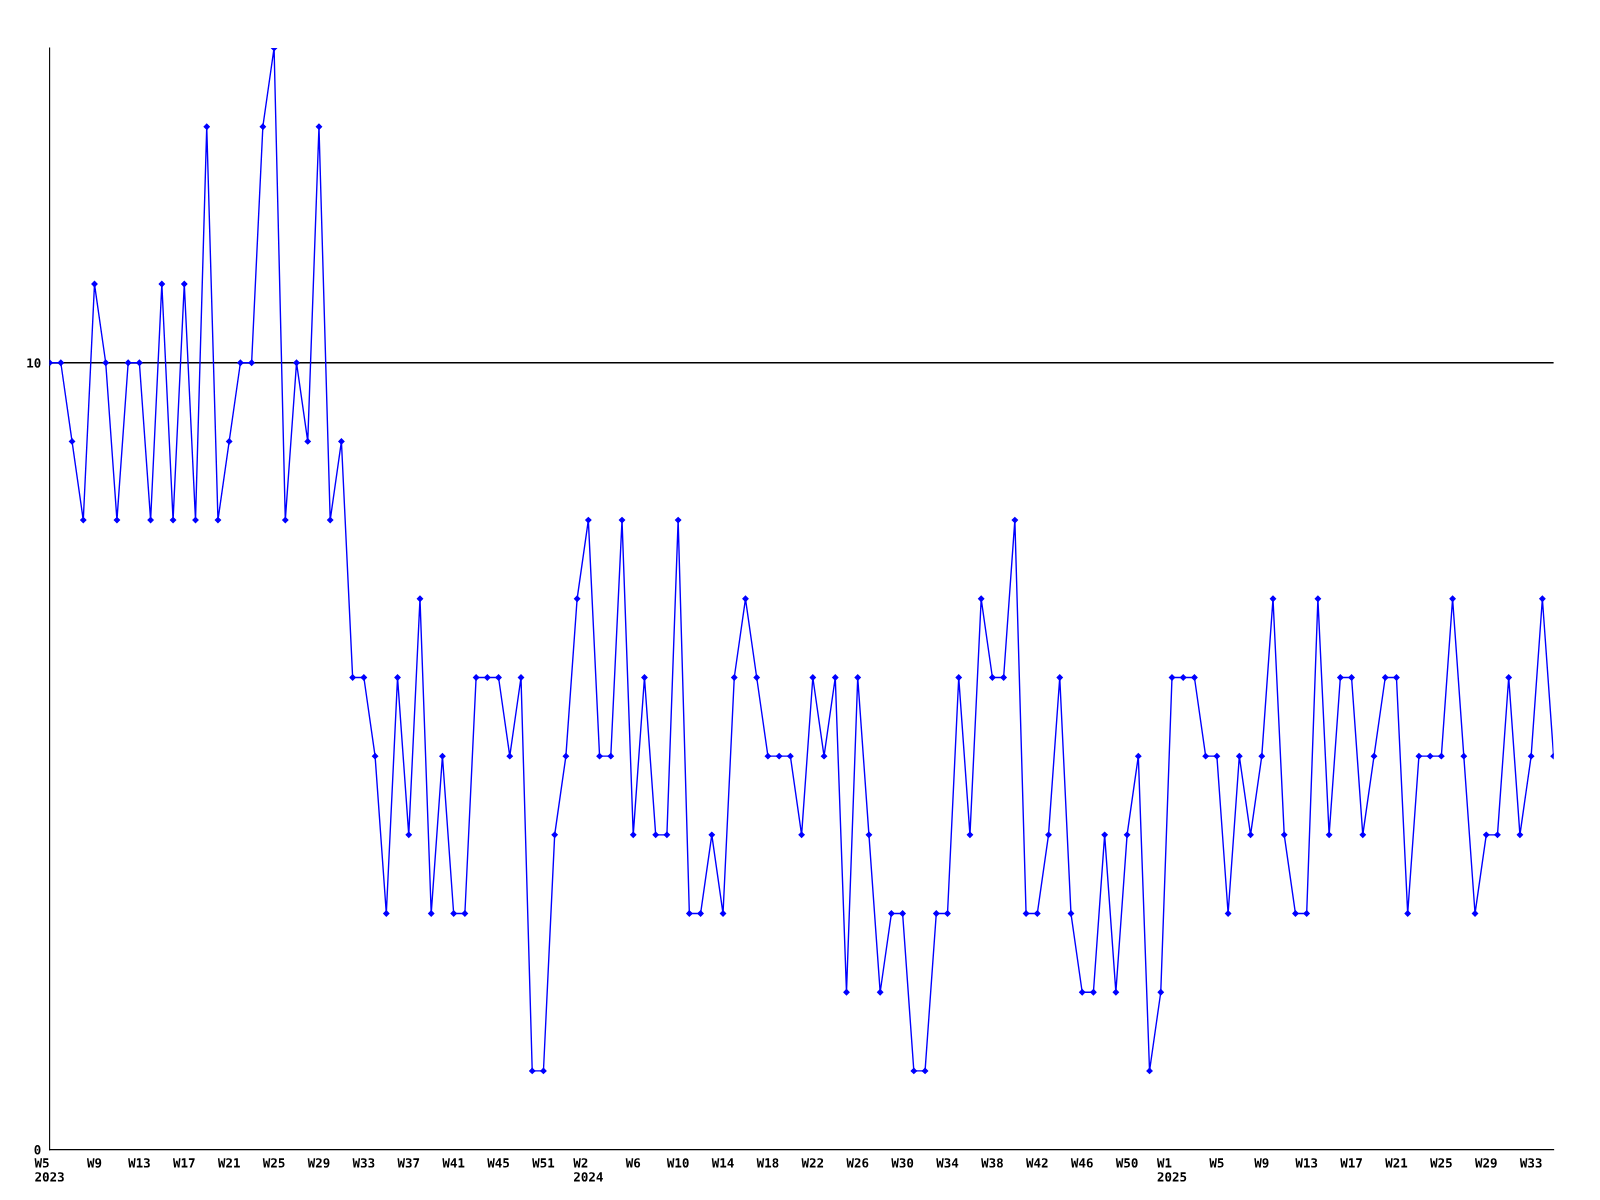 The image size is (1600, 1200). Describe the element at coordinates (677, 1163) in the screenshot. I see `x-tick-label: W10` at that location.